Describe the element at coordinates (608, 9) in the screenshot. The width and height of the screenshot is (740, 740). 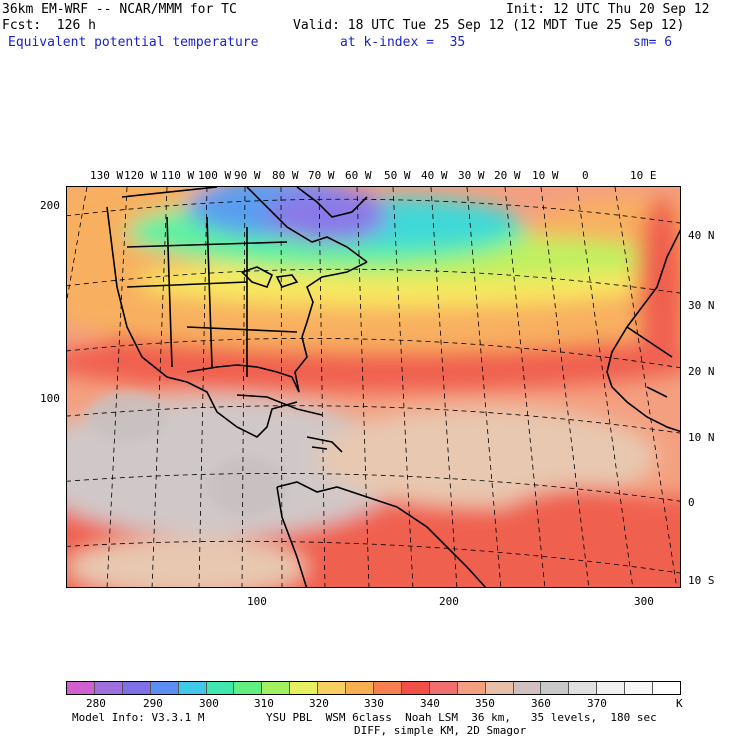
I see `init-time: Init: 12 UTC Thu 20 Sep 12` at that location.